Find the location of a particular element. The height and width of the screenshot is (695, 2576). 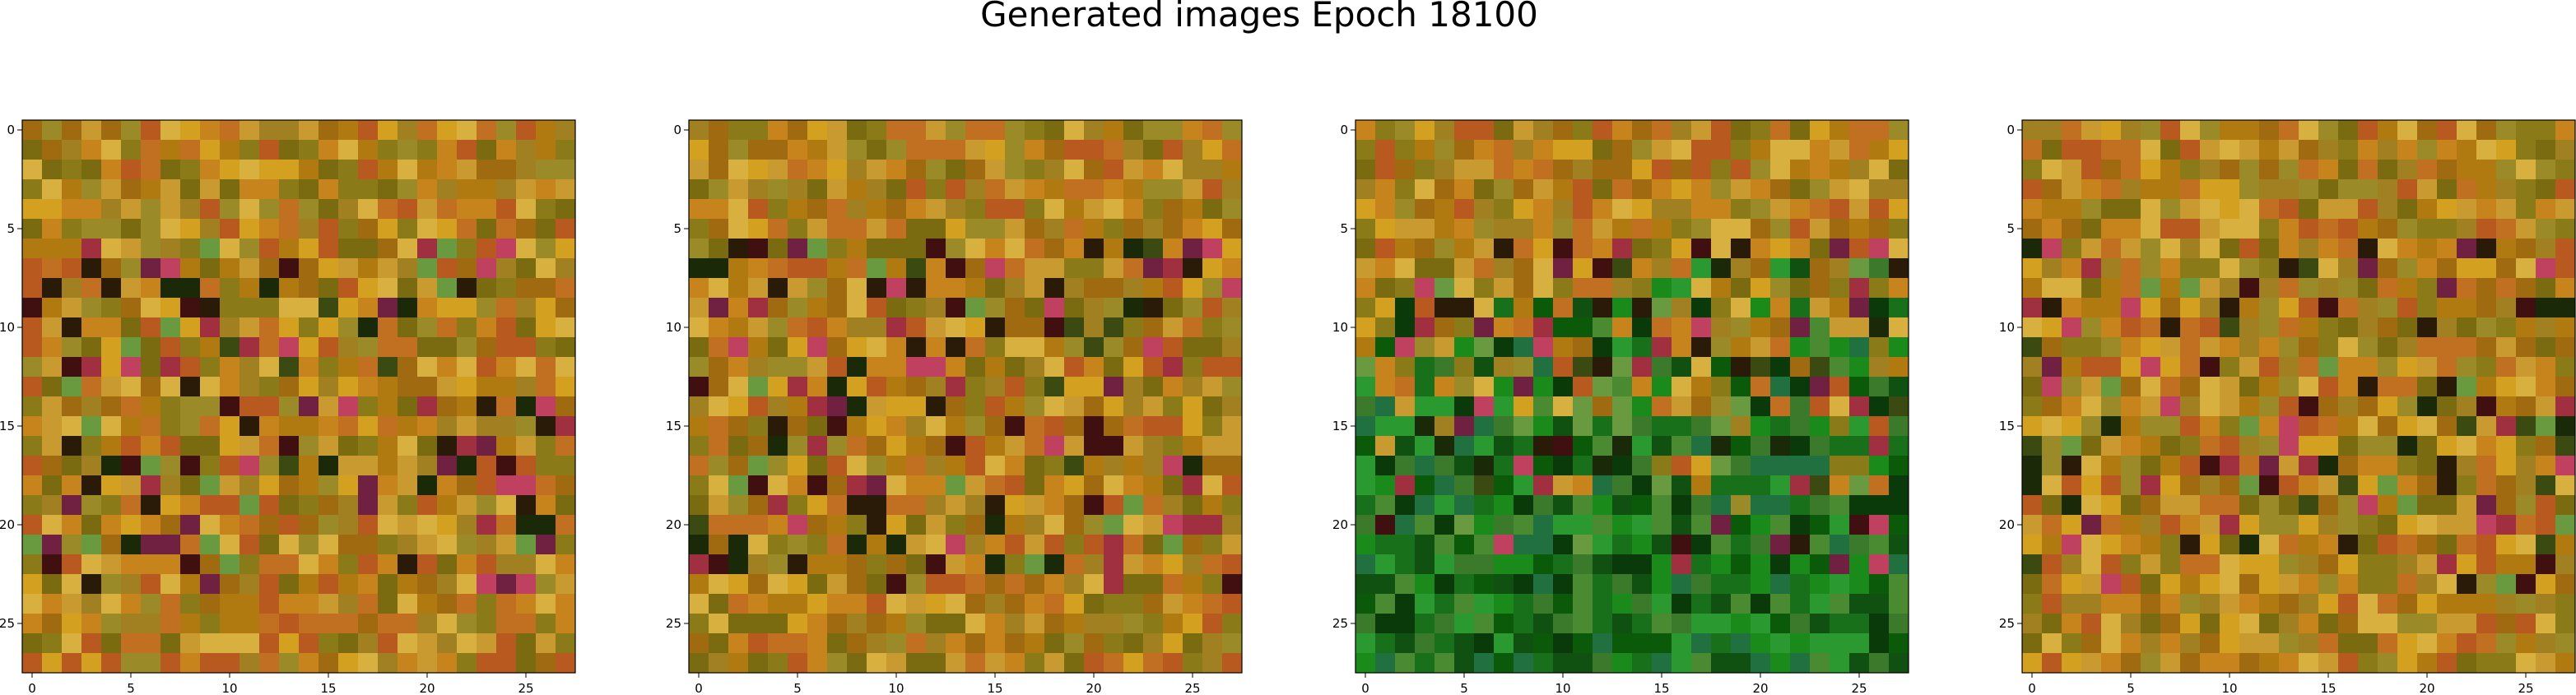

y-tick-label: 0 is located at coordinates (11, 130).